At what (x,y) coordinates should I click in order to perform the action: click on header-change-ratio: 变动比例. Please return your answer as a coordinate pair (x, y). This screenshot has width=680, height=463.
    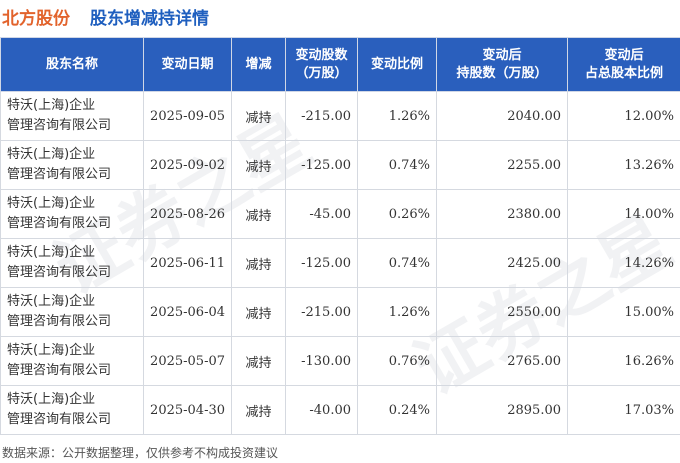
    Looking at the image, I should click on (397, 64).